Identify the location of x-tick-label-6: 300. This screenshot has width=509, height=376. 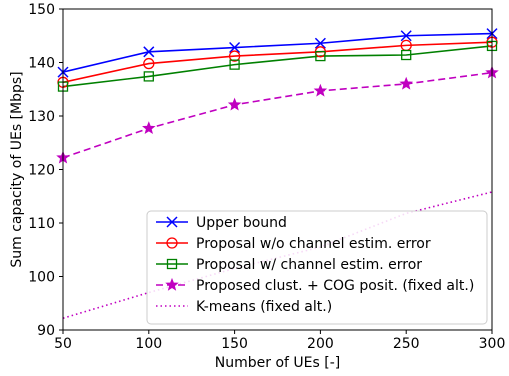
(492, 344).